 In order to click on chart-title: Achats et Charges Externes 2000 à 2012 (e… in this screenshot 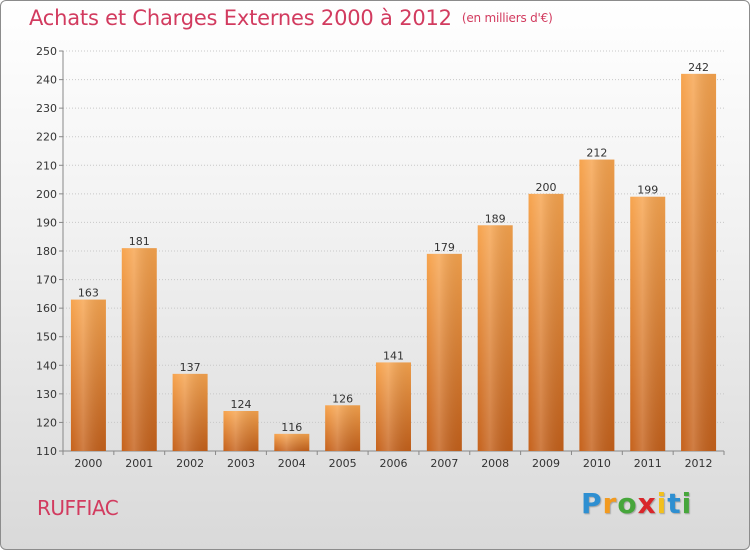, I will do `click(291, 18)`.